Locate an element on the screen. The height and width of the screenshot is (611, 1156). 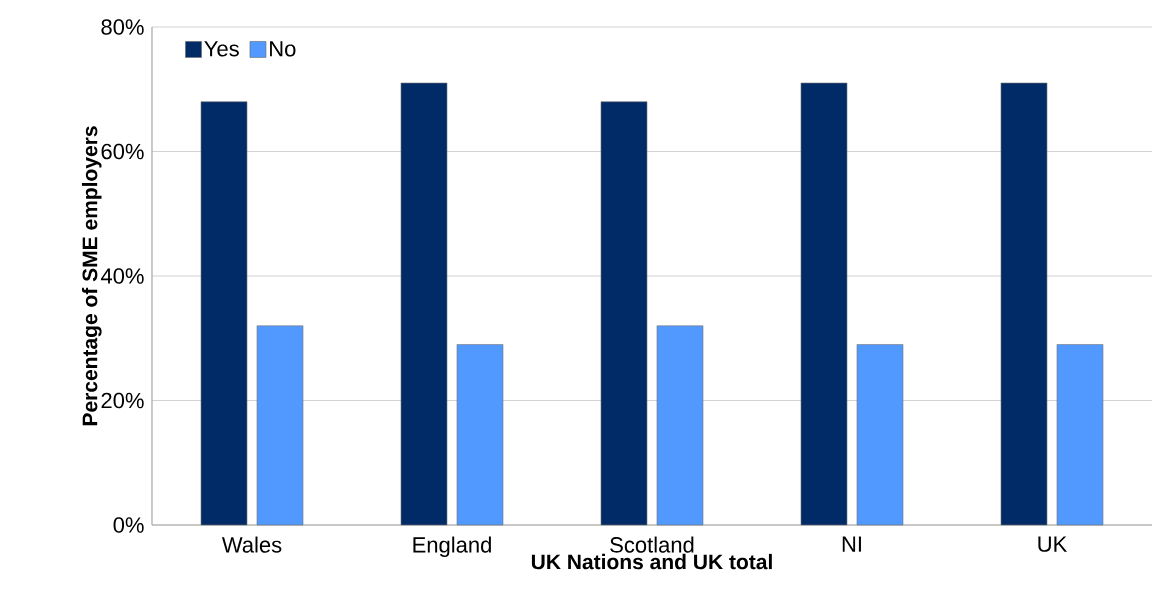
y-tick-label: 60% is located at coordinates (122, 151).